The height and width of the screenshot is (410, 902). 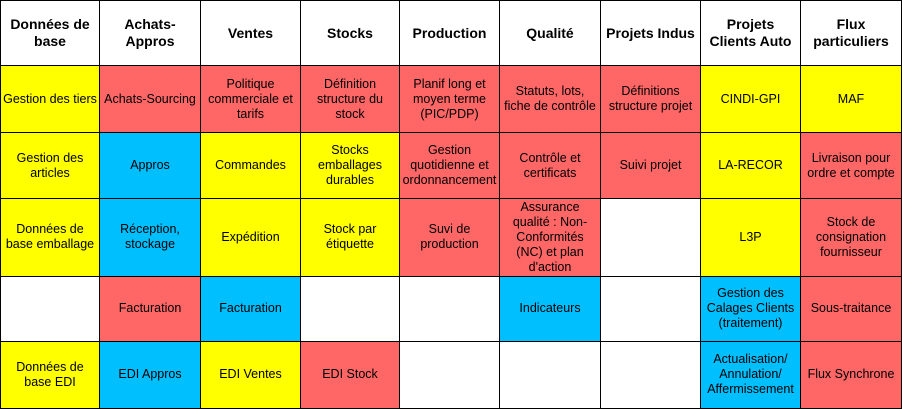 I want to click on header-production: Production, so click(x=449, y=33).